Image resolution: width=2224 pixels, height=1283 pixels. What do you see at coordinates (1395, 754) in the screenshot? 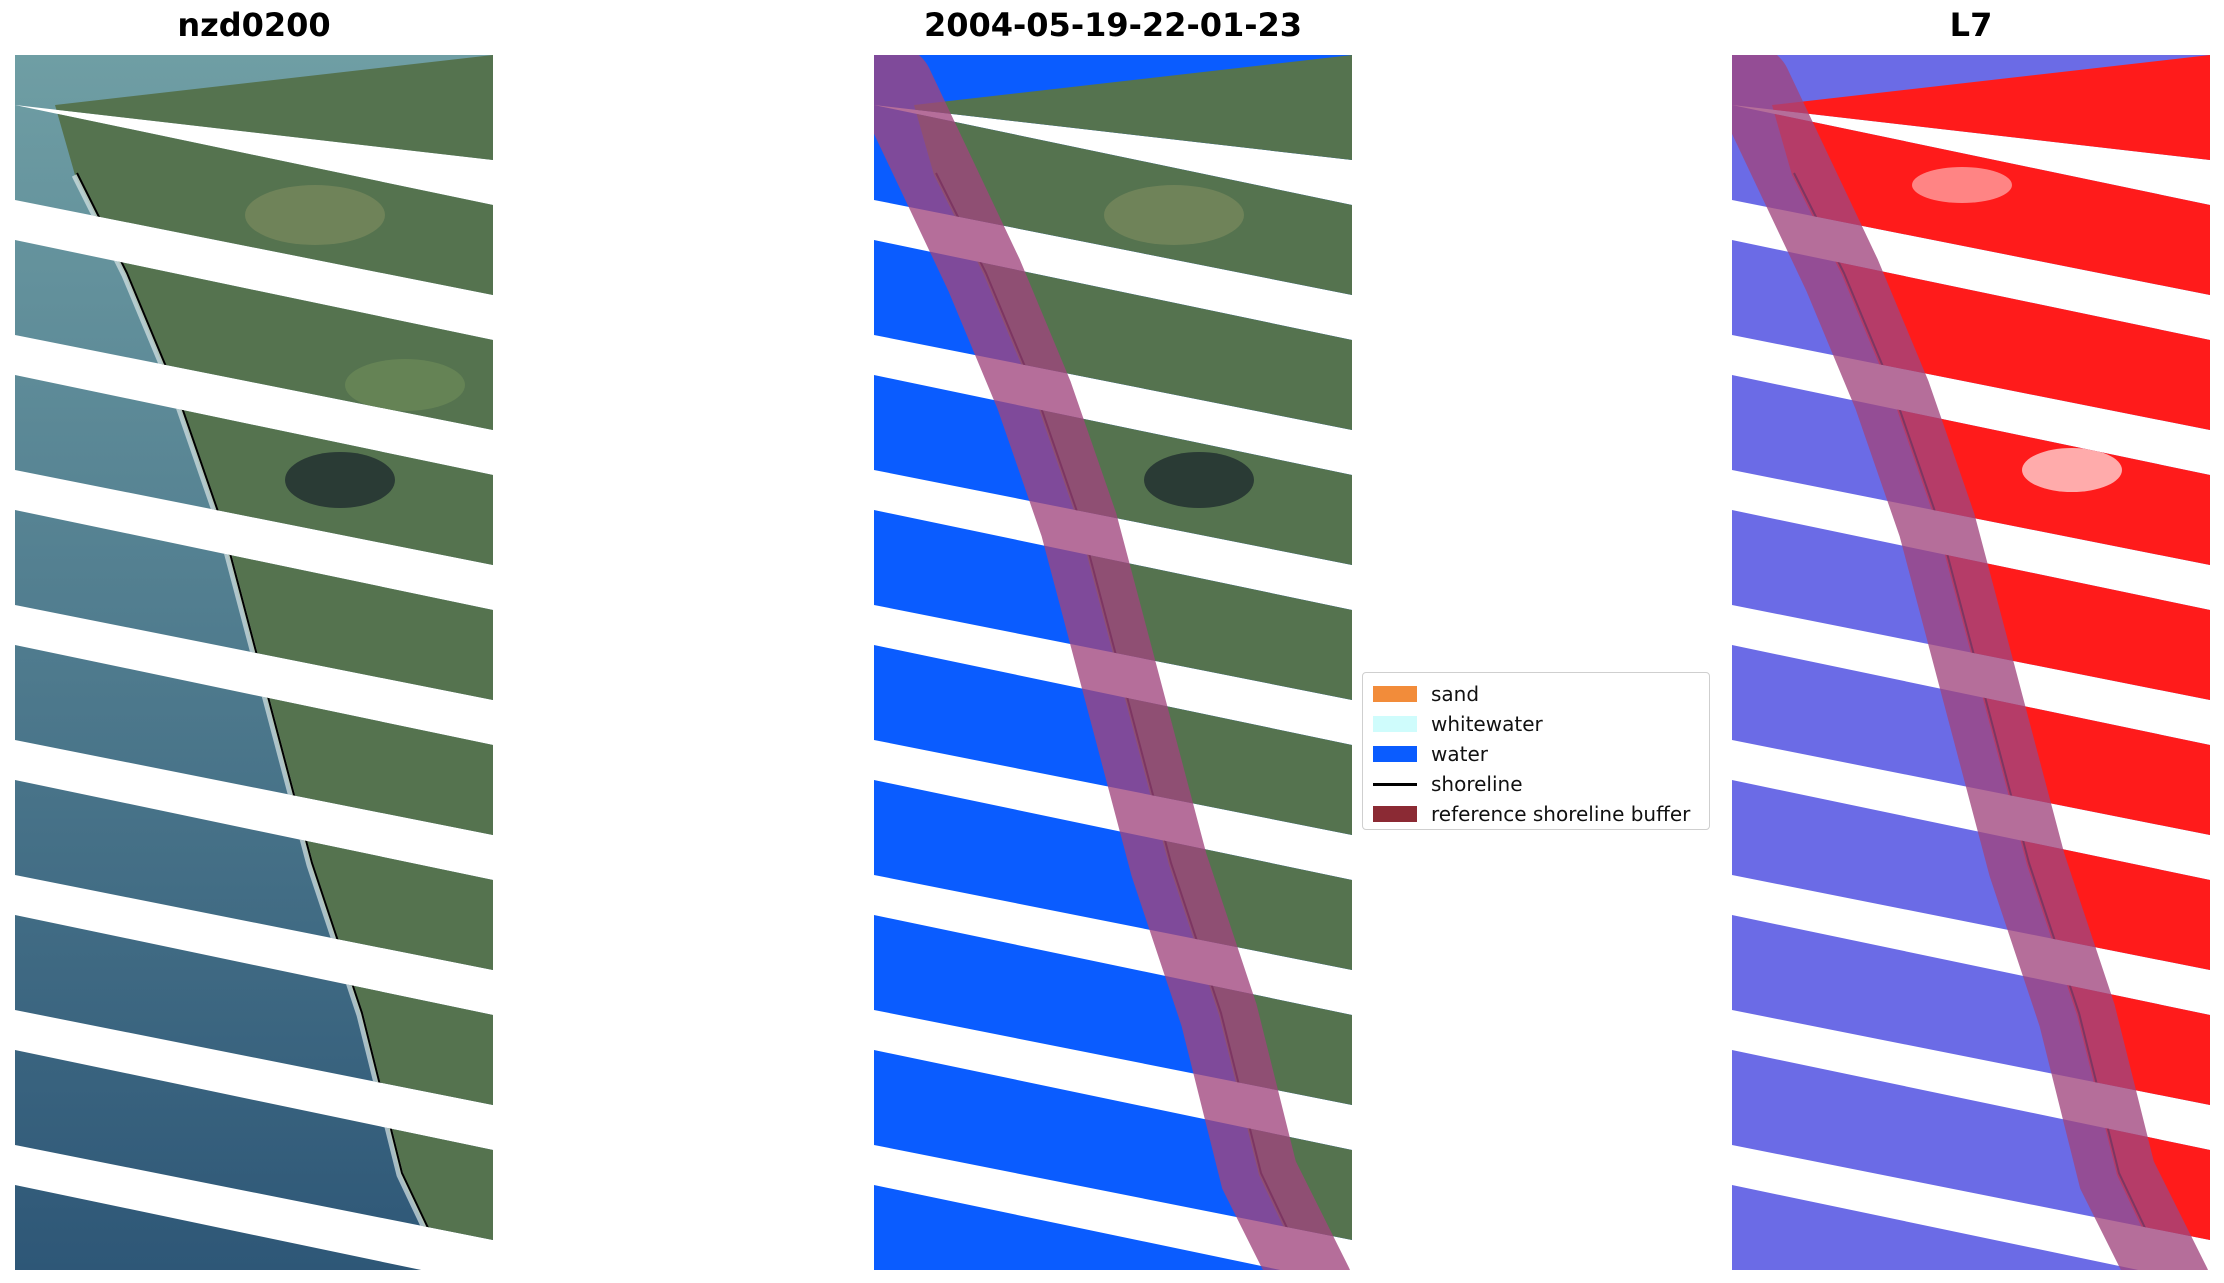
I see `water-swatch` at bounding box center [1395, 754].